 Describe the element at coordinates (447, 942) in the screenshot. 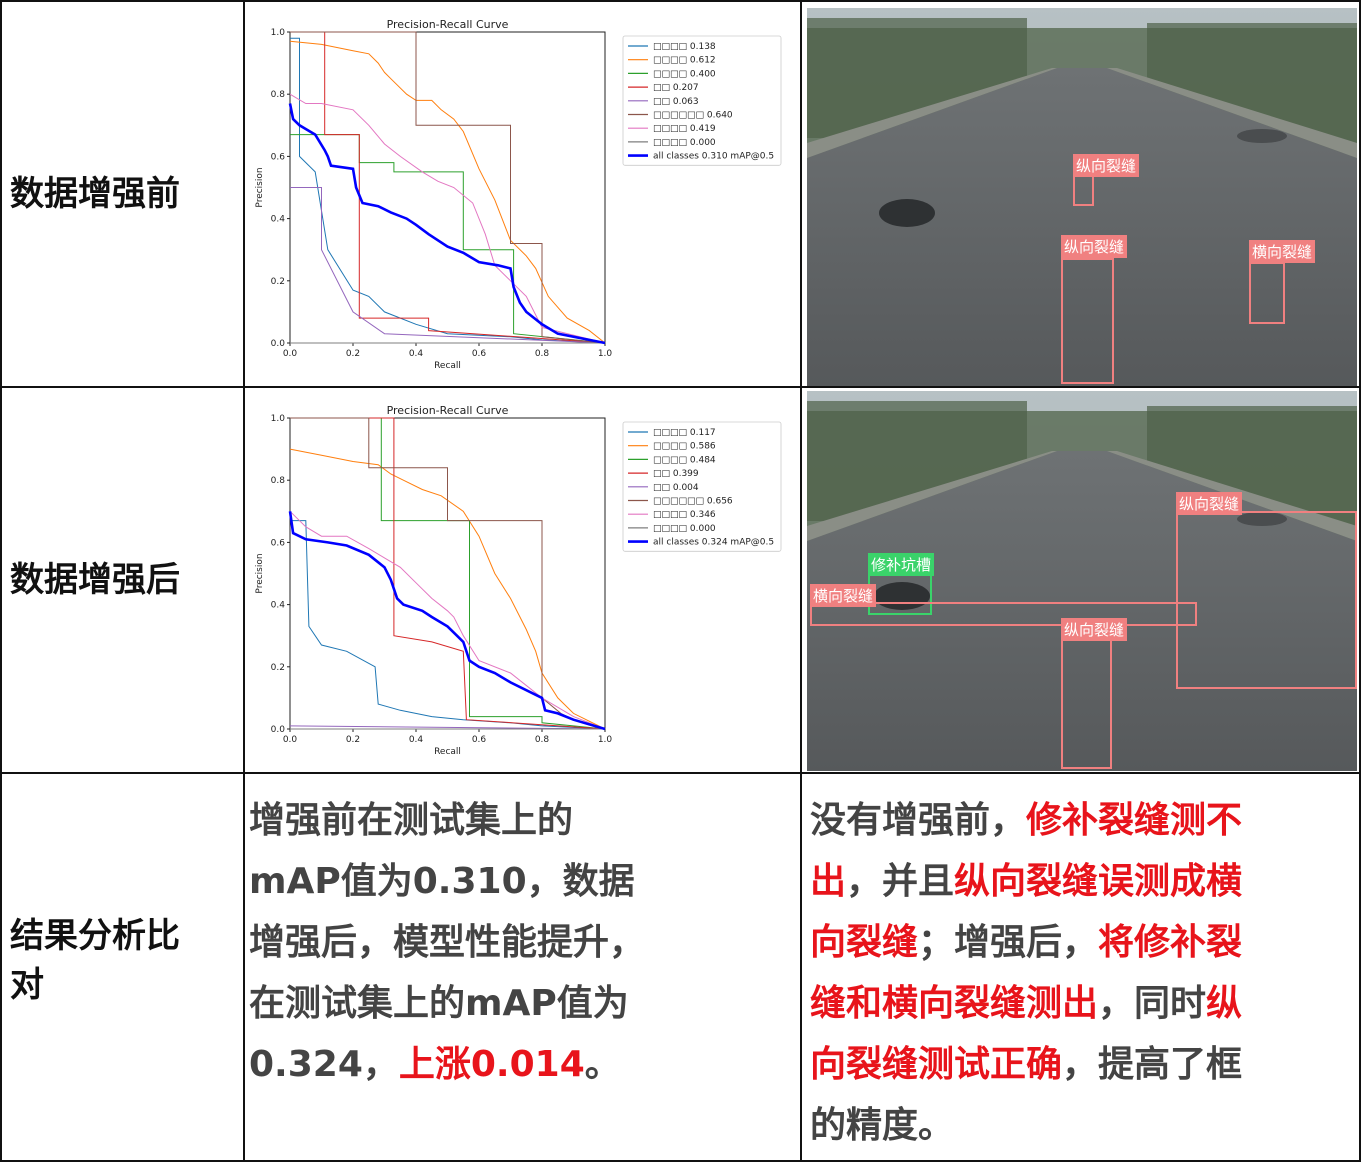

I see `text-segment: 增强后，模型性能提升，` at that location.